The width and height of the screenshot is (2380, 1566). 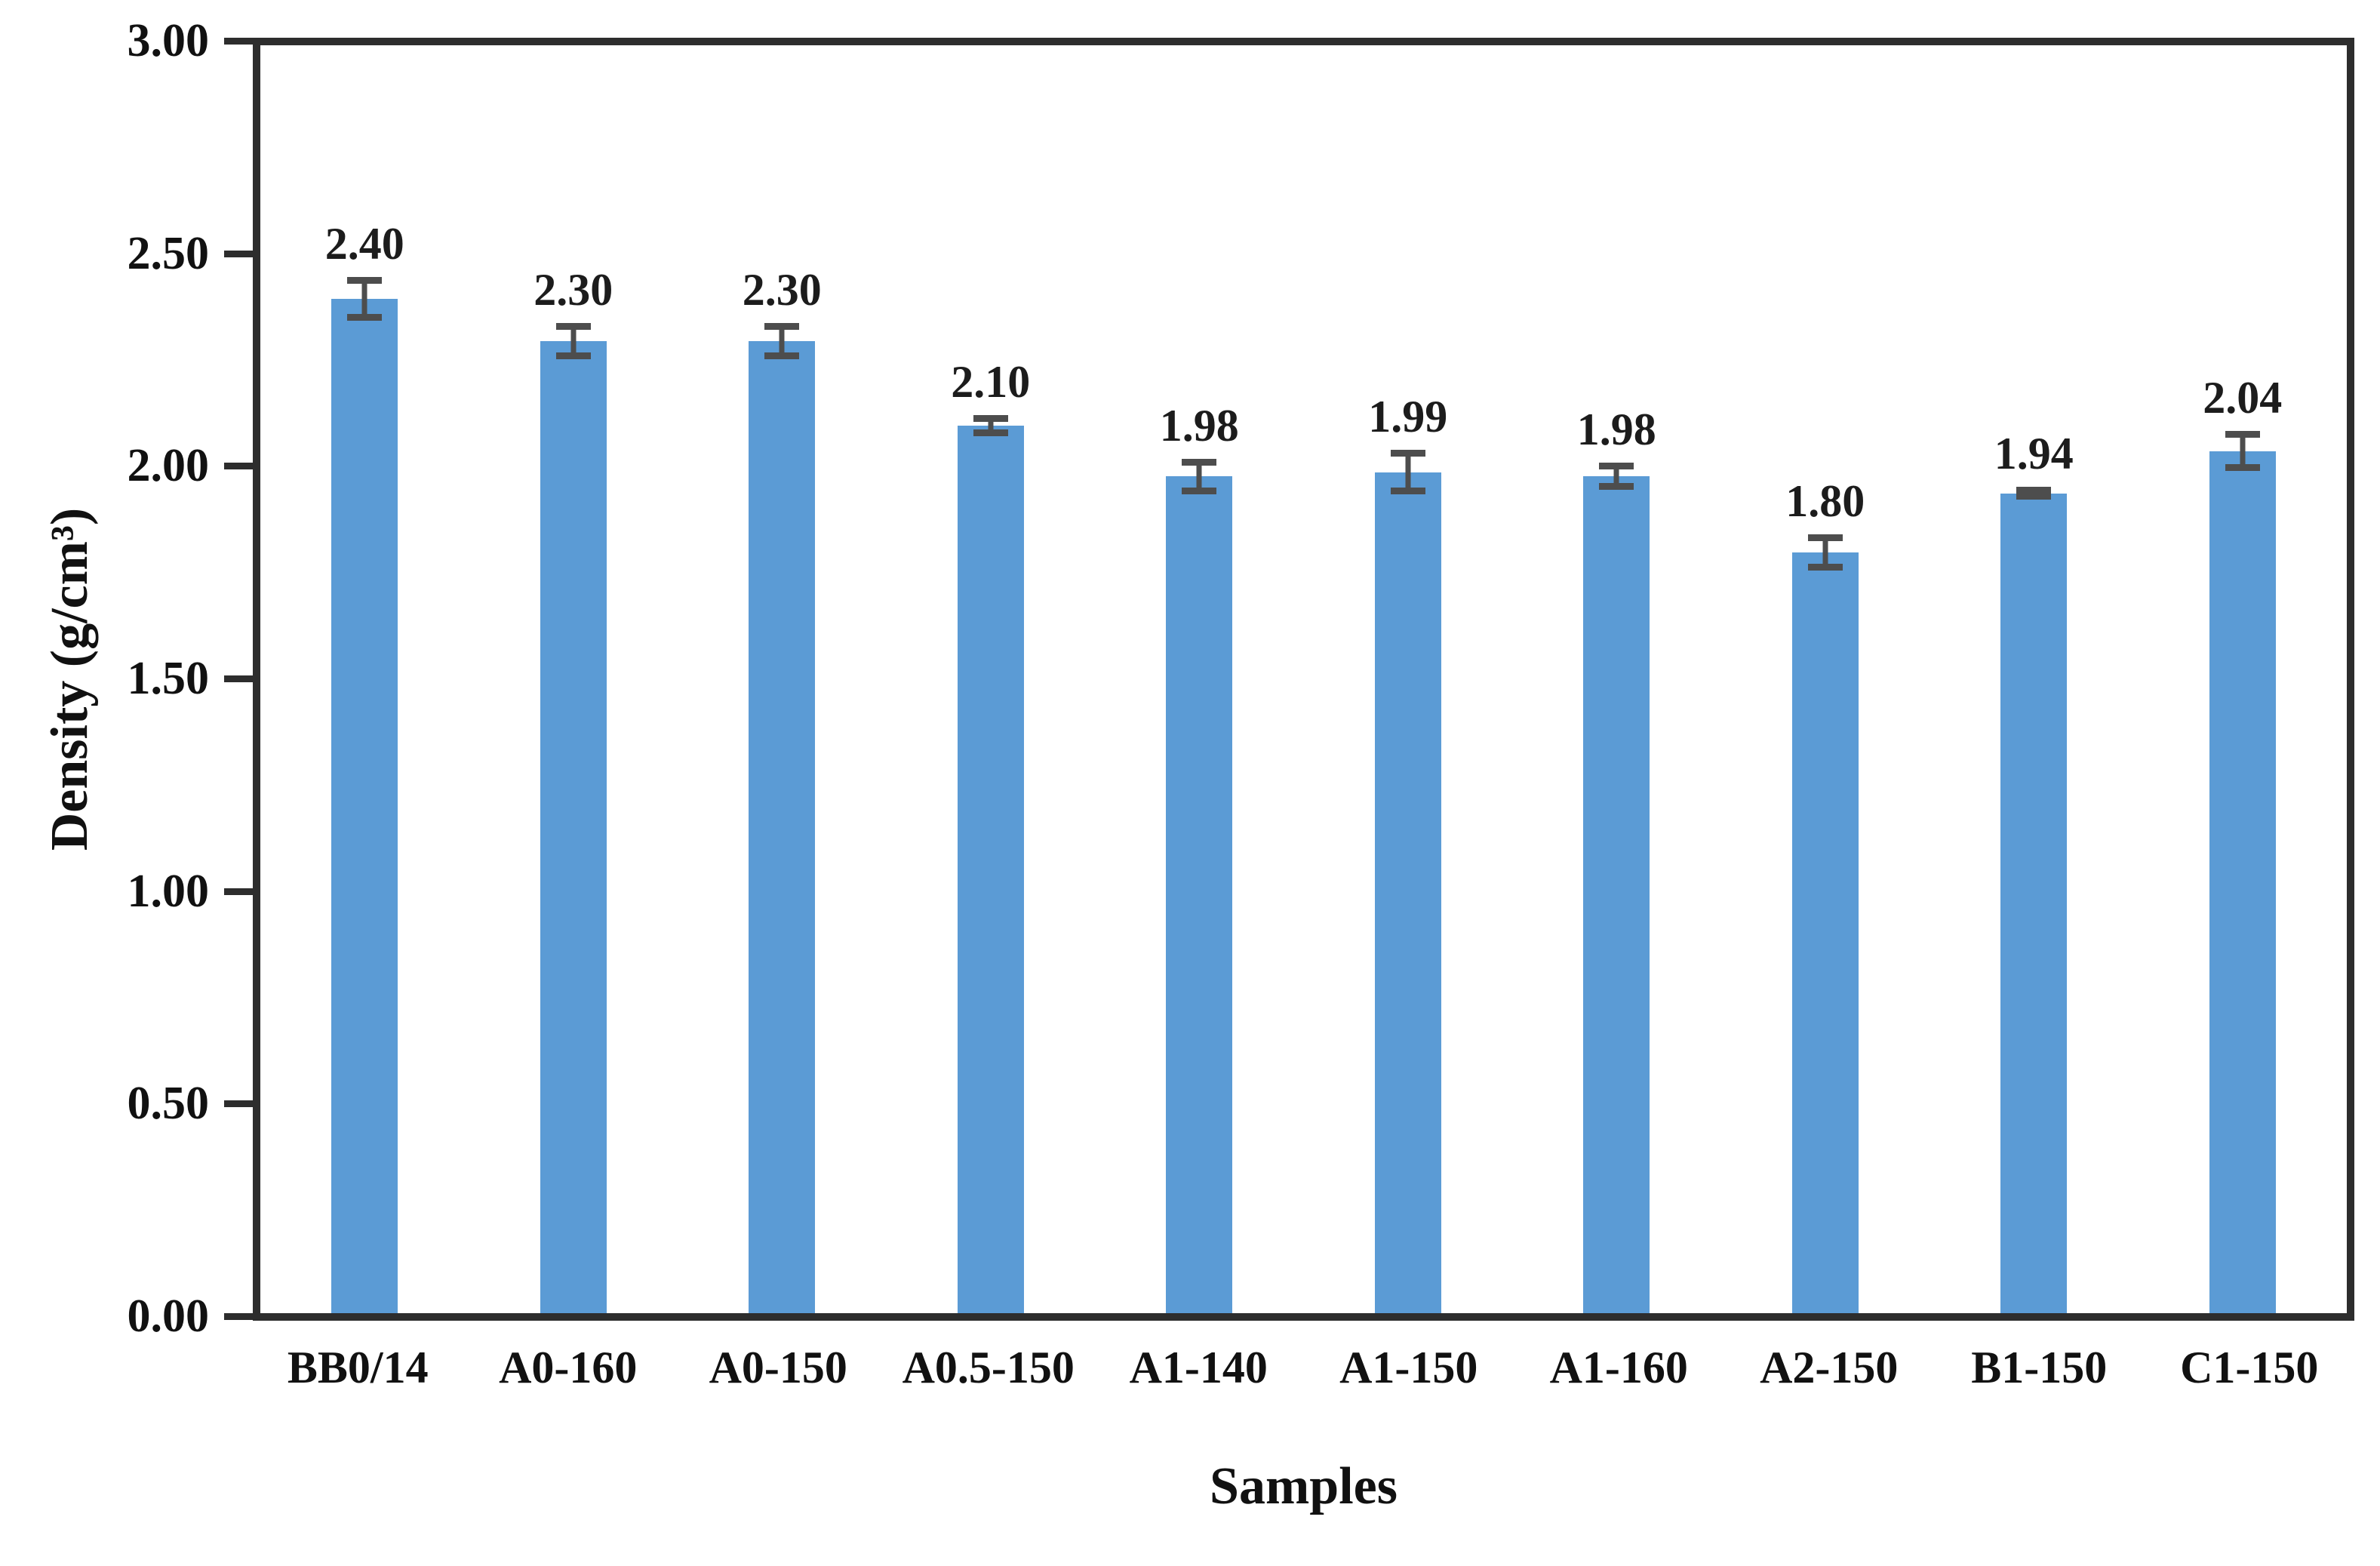 I want to click on bar-slot: 2.10, so click(x=991, y=679).